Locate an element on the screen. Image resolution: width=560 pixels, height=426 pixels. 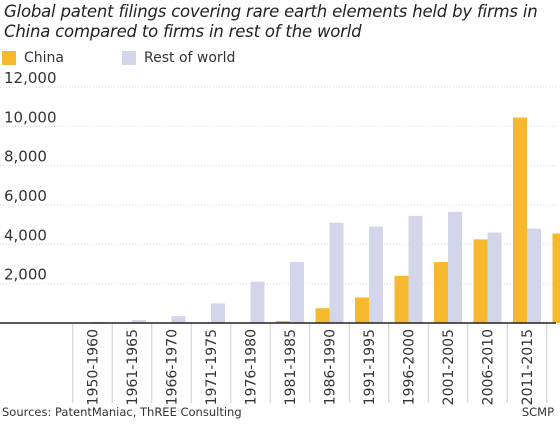
x-tick-label: 2006-2010 is located at coordinates (489, 367).